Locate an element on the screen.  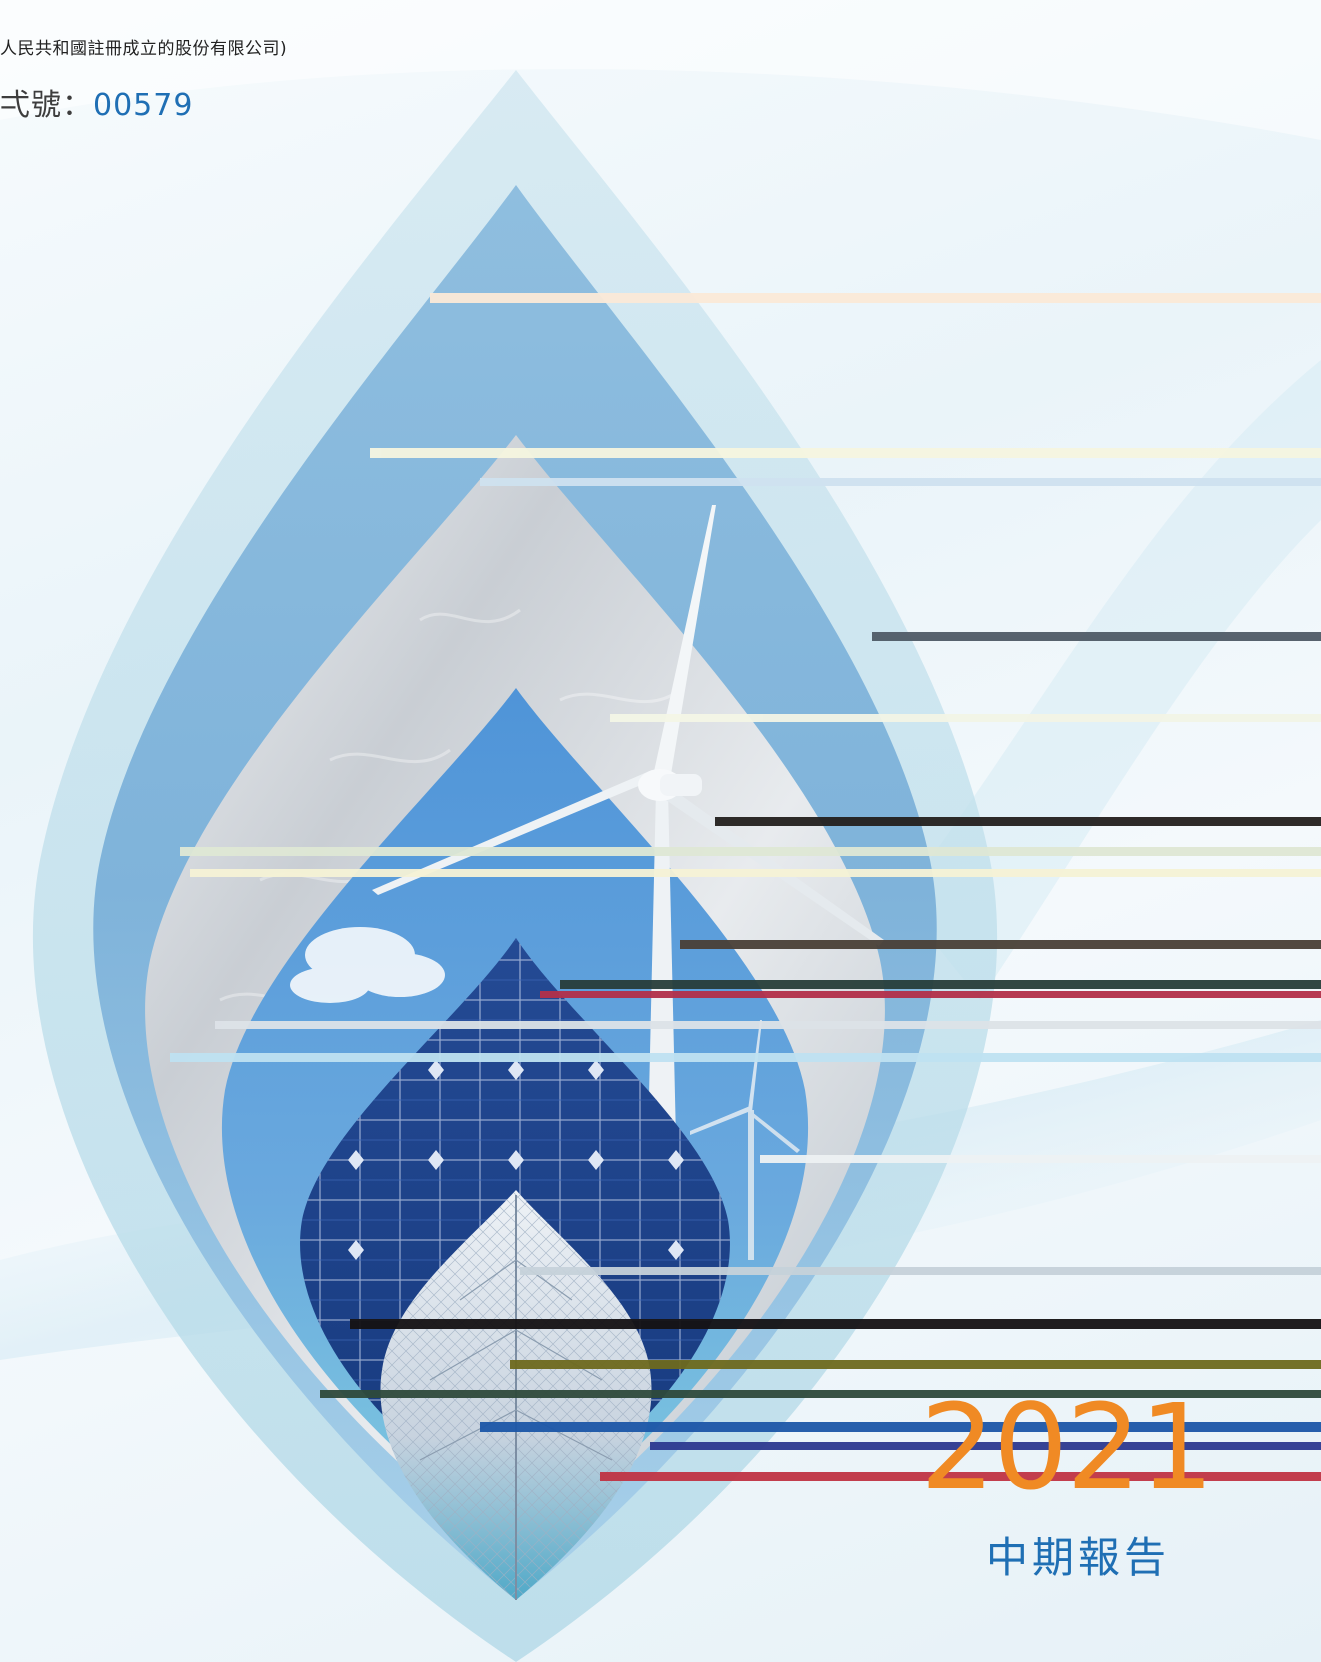
report-type-title: 中期報告 is located at coordinates (1078, 1557).